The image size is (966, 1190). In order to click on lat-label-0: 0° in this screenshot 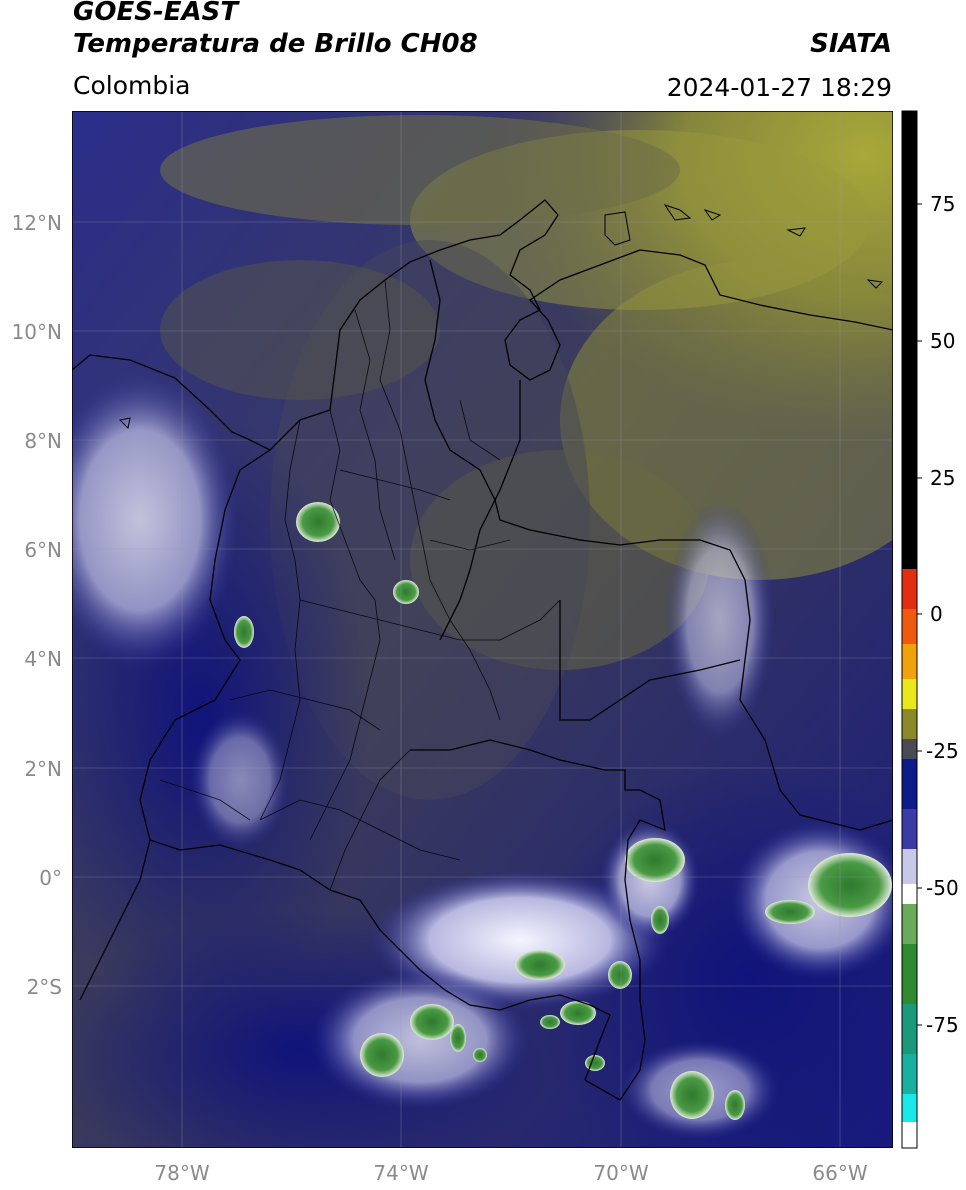, I will do `click(50, 878)`.